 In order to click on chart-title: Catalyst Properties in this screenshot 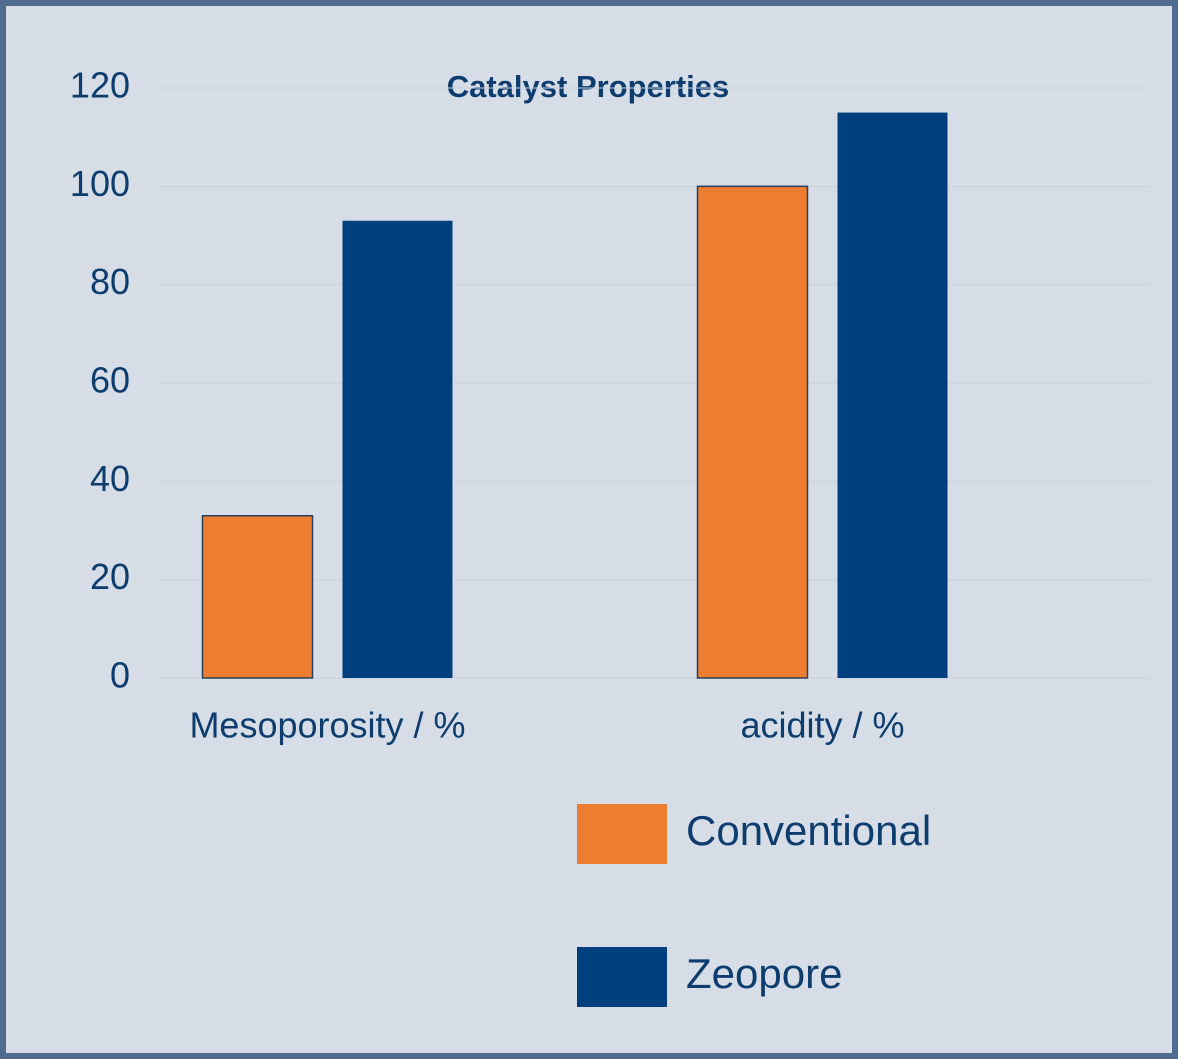, I will do `click(588, 86)`.